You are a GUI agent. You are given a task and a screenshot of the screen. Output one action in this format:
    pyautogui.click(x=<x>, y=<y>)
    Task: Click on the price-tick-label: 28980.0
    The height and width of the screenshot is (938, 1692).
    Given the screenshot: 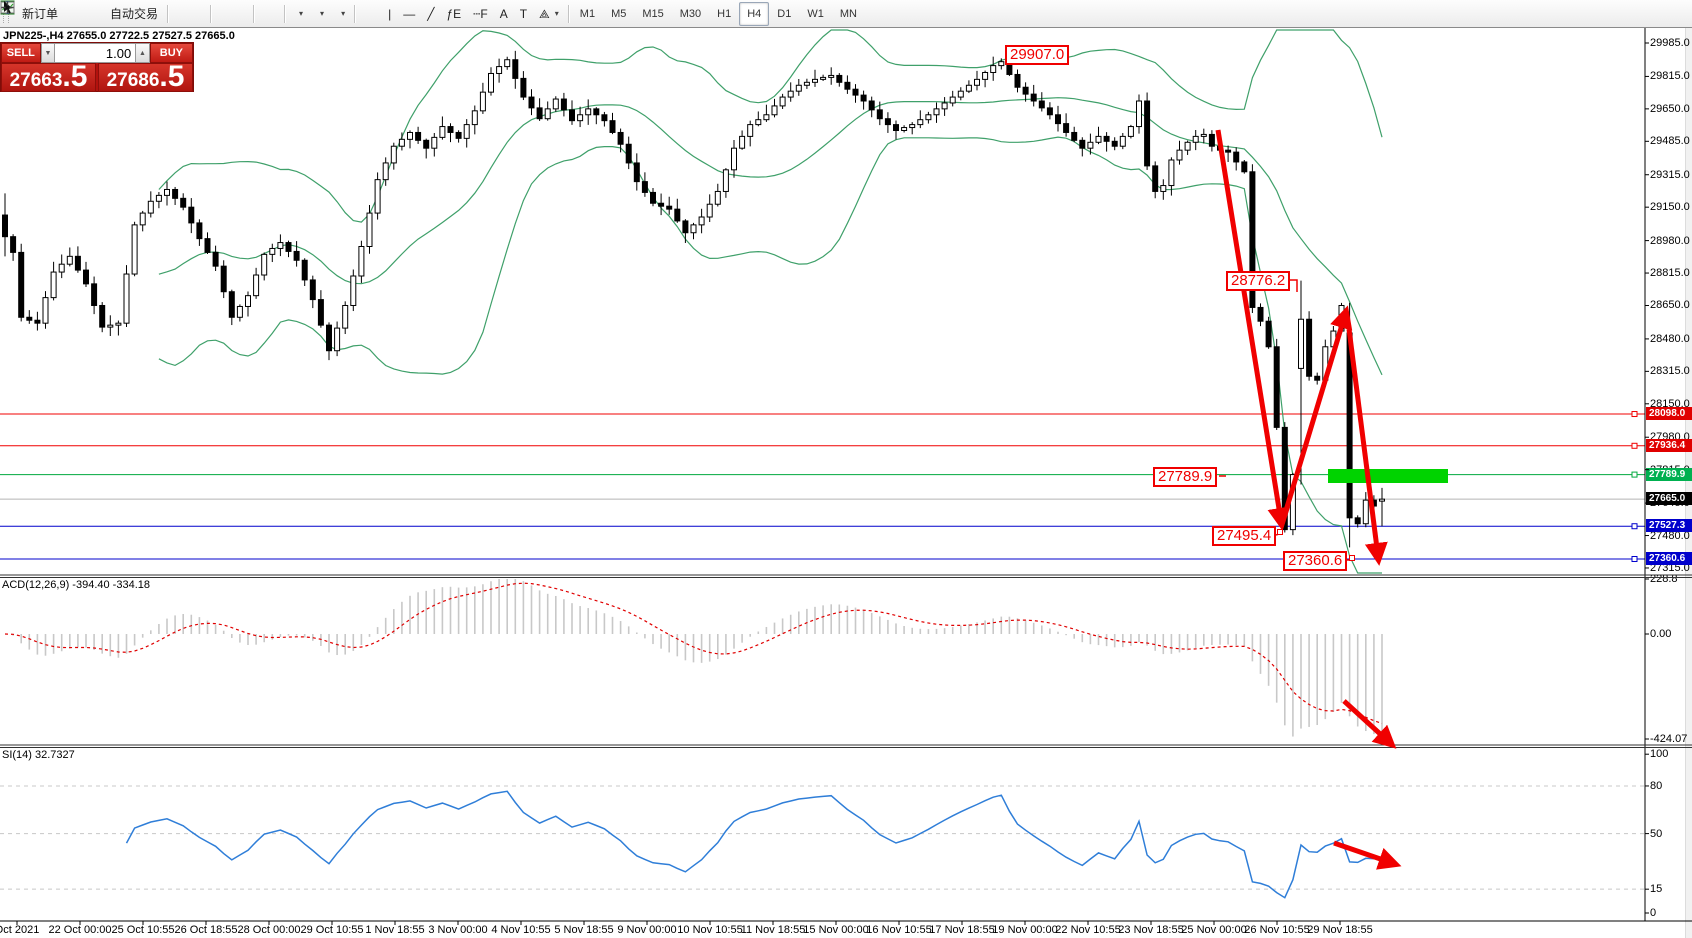 What is the action you would take?
    pyautogui.click(x=1670, y=240)
    